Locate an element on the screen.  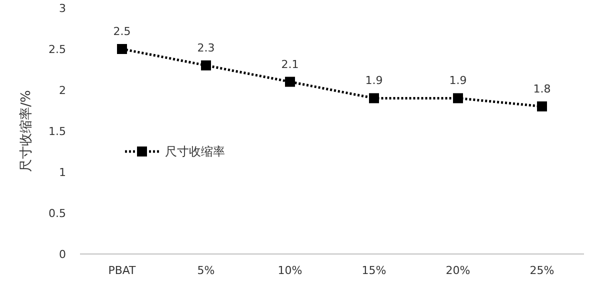
x-tick-label: 5% is located at coordinates (206, 270).